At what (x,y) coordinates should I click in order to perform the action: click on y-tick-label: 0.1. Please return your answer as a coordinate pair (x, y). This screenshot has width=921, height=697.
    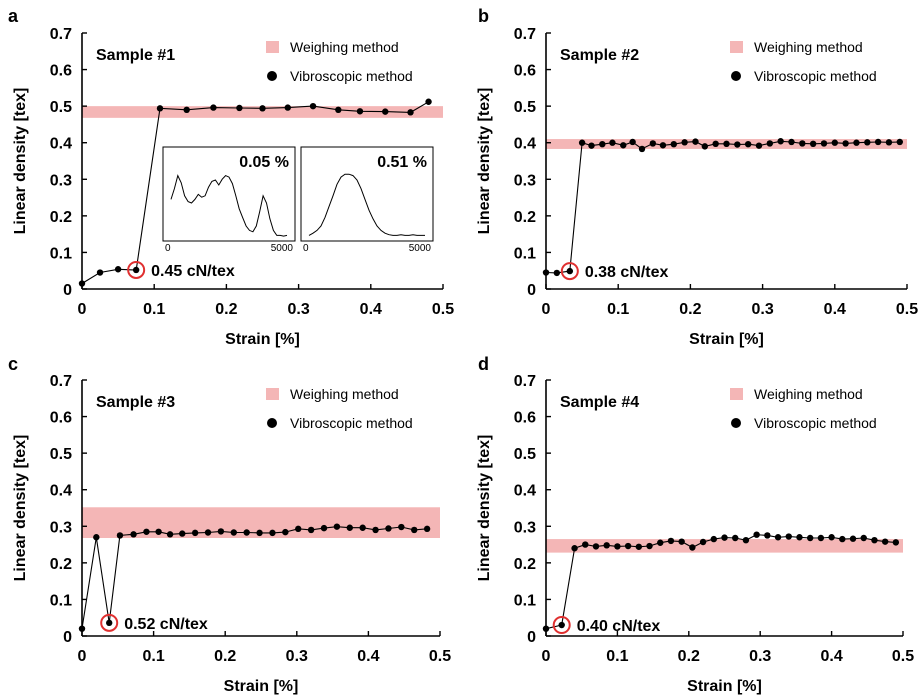
    Looking at the image, I should click on (61, 600).